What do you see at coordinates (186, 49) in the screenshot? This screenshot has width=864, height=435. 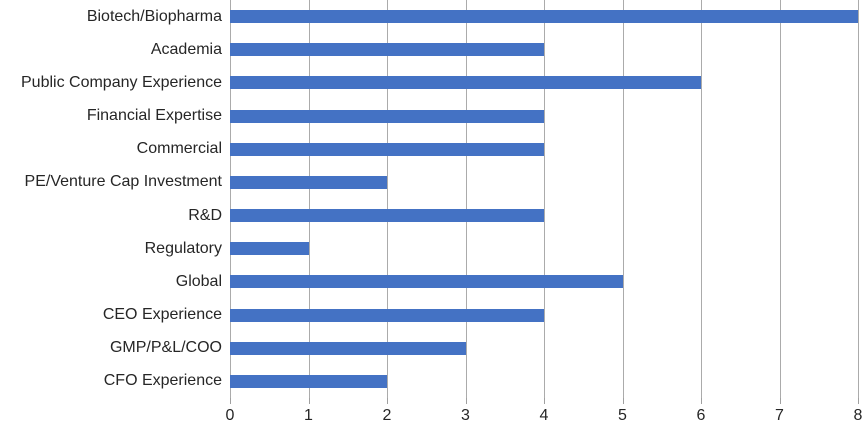 I see `category-label: Academia` at bounding box center [186, 49].